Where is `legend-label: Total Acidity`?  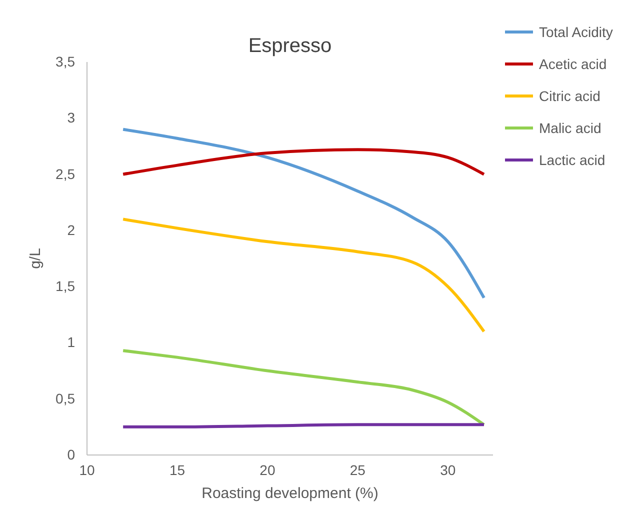
legend-label: Total Acidity is located at coordinates (576, 32).